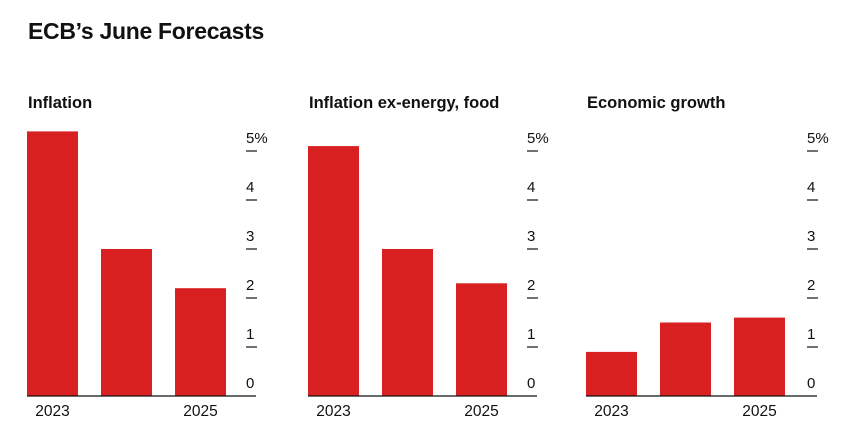 The height and width of the screenshot is (435, 854). I want to click on panel-title: Inflation ex-energy, food, so click(404, 103).